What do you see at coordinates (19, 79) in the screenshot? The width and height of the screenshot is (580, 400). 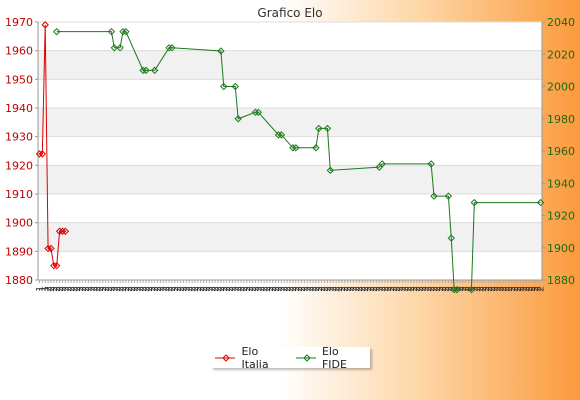 I see `left-tick-label: 1950` at bounding box center [19, 79].